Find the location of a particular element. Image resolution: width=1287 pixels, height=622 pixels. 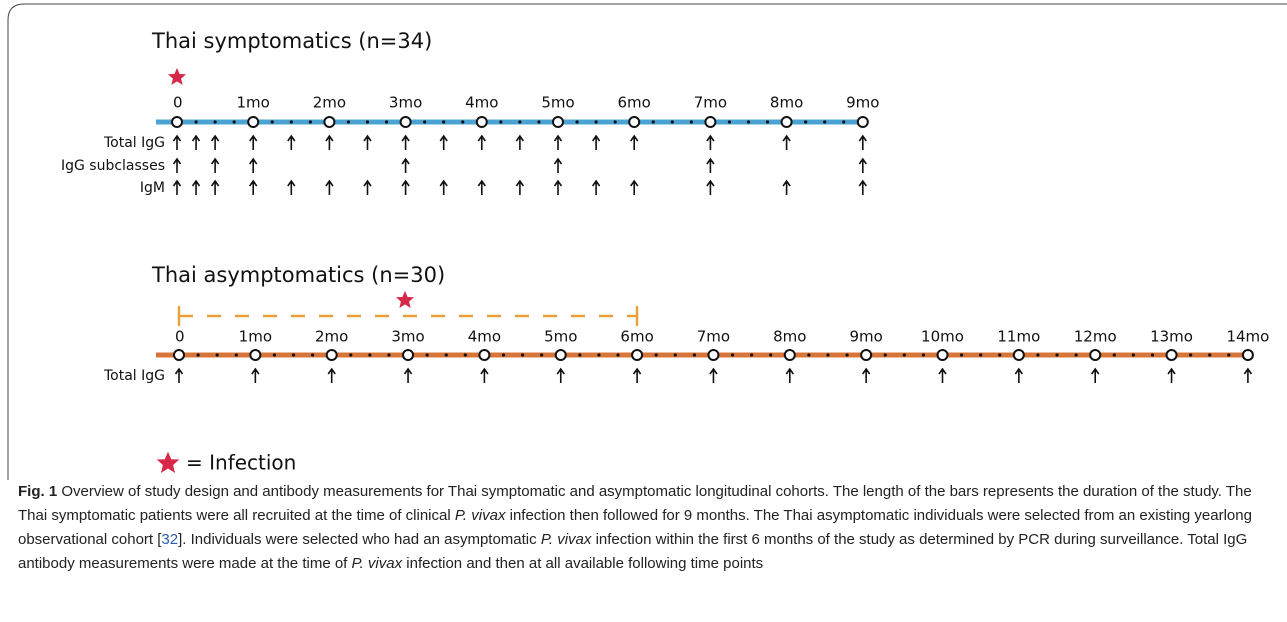

tick-label: 13mo is located at coordinates (1171, 337).